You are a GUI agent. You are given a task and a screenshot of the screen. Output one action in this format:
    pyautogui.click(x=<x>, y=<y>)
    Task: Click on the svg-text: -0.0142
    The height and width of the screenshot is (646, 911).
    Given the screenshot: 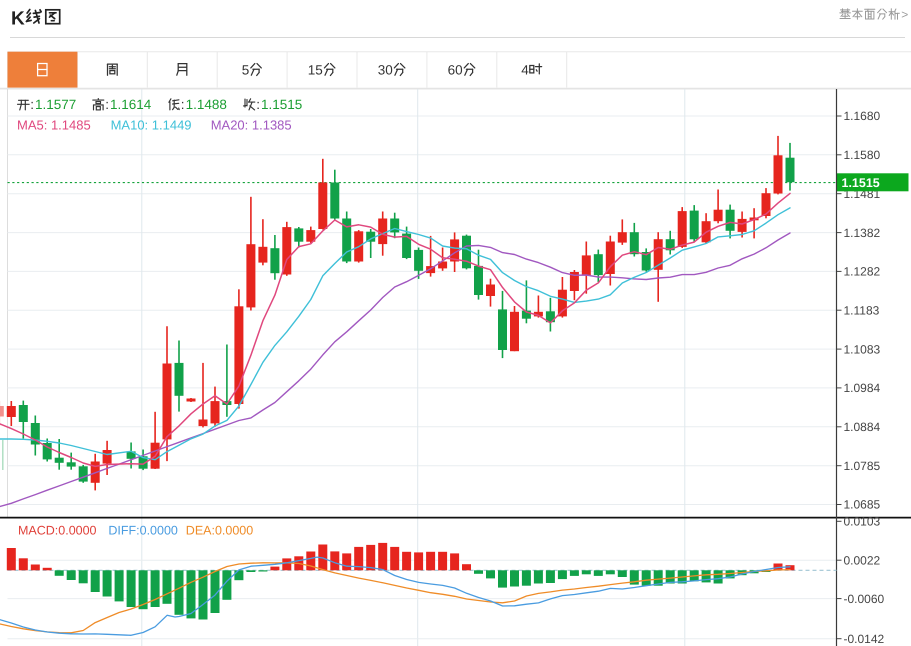 What is the action you would take?
    pyautogui.click(x=864, y=639)
    